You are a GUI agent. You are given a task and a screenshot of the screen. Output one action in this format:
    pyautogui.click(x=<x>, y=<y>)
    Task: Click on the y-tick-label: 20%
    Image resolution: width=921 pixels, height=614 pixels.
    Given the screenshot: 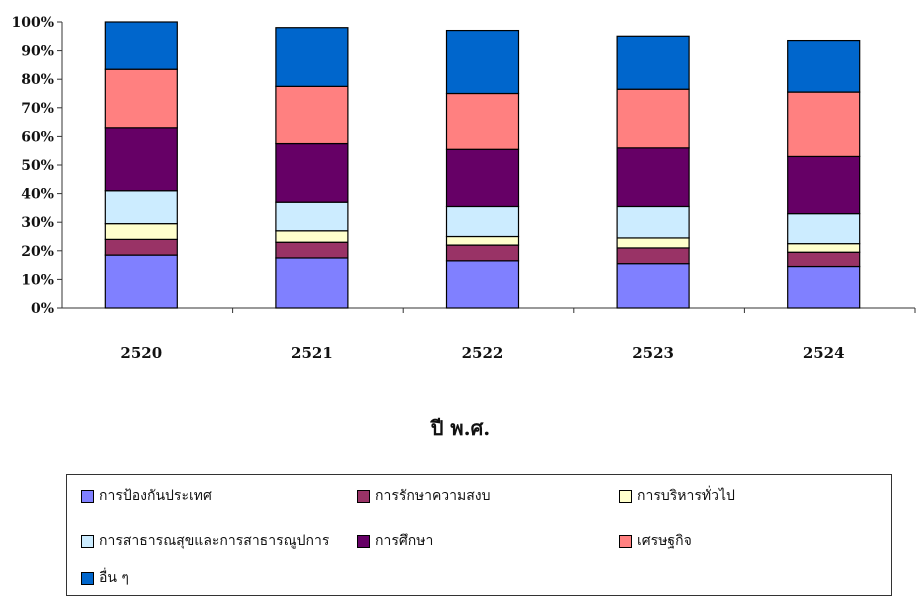 What is the action you would take?
    pyautogui.click(x=37, y=252)
    